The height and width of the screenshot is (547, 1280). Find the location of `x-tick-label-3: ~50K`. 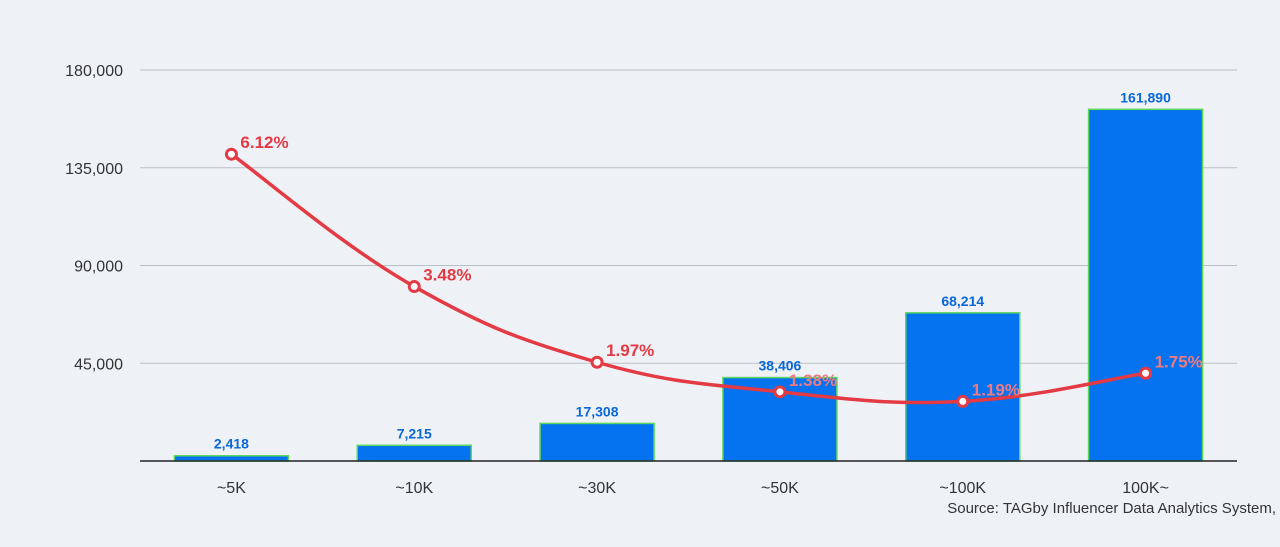

x-tick-label-3: ~50K is located at coordinates (780, 488).